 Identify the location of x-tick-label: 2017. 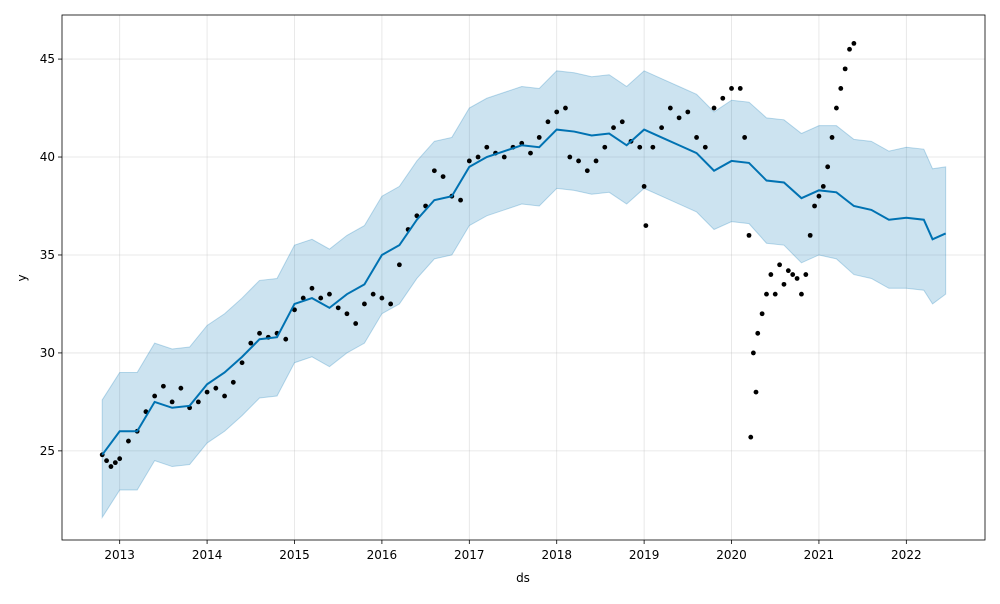
(469, 555).